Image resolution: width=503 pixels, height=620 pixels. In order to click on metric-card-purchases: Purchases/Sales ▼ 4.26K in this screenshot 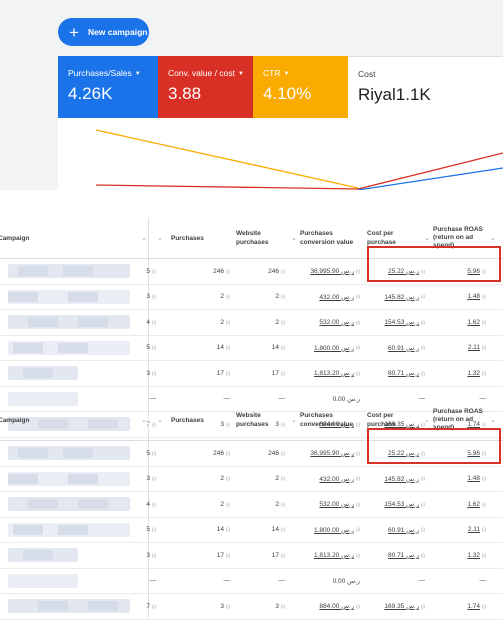, I will do `click(108, 87)`.